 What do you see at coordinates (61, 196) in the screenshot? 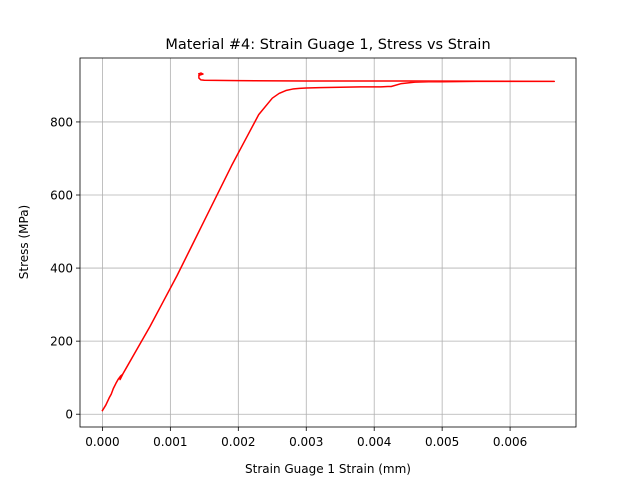
I see `y-tick-label: 600` at bounding box center [61, 196].